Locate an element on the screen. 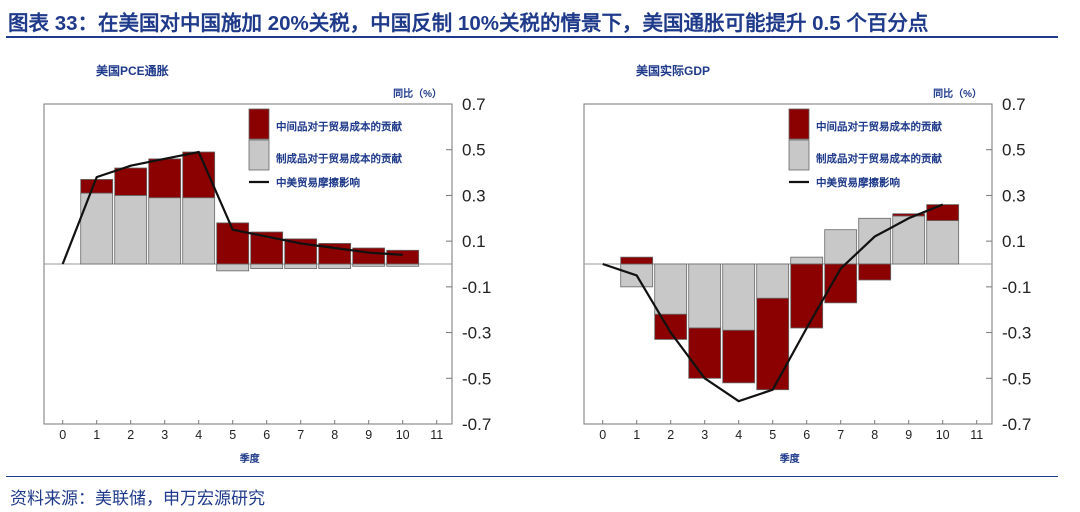  gdp-x-tick-label: 10 is located at coordinates (943, 435).